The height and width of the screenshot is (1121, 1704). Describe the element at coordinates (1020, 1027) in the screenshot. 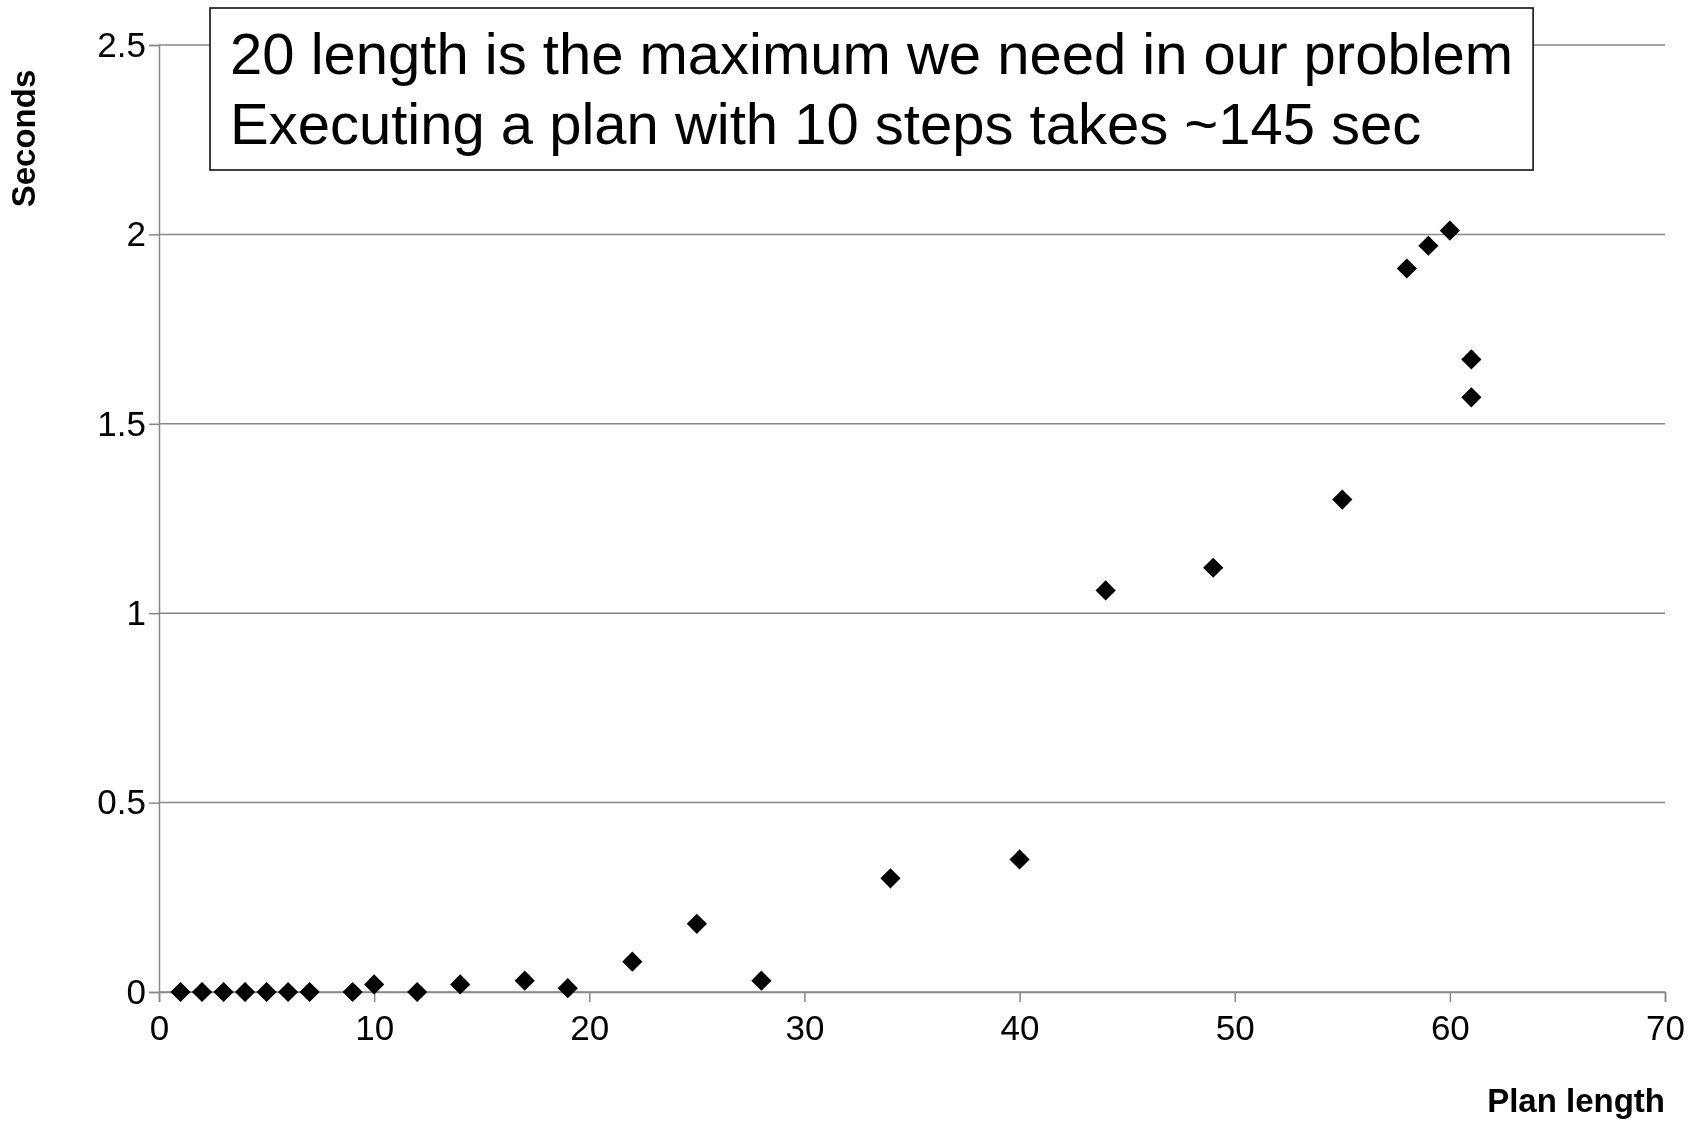

I see `x-tick-label: 40` at that location.